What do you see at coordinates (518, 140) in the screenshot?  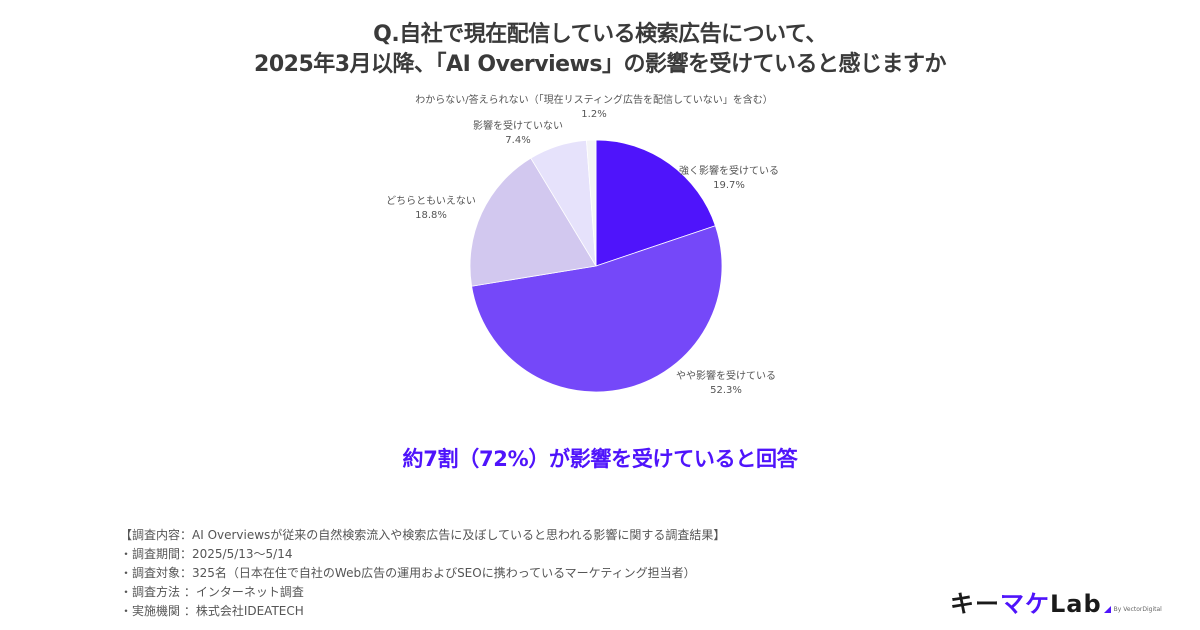 I see `label-value: 7.4%` at bounding box center [518, 140].